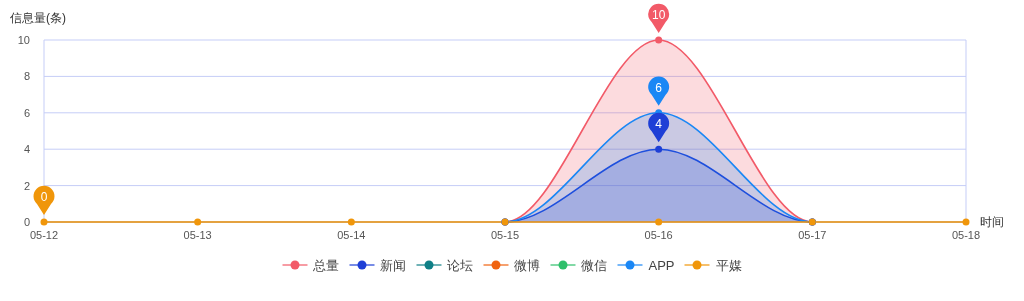  I want to click on x-tick-label: 05-17, so click(812, 235).